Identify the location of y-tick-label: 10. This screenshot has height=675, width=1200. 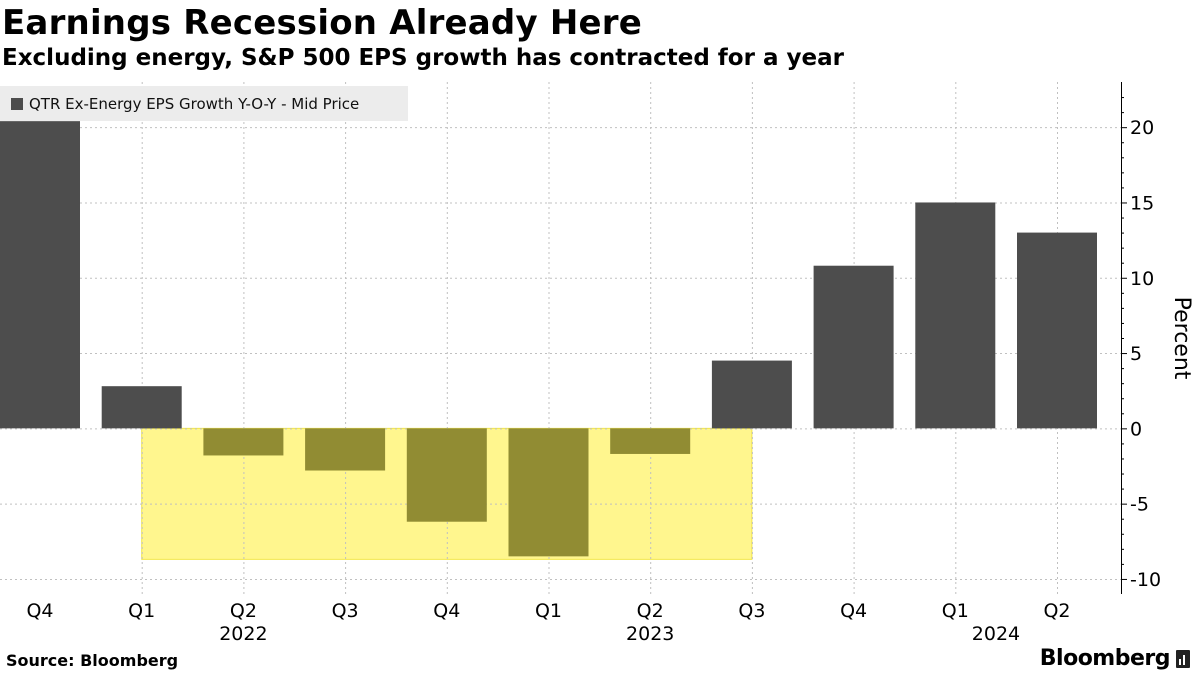
(1142, 279).